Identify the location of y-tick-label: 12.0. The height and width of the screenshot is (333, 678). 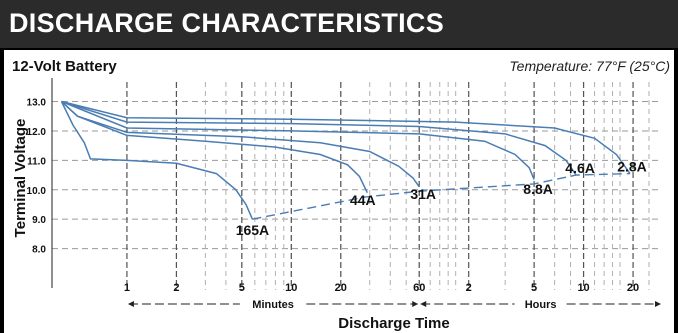
(37, 132).